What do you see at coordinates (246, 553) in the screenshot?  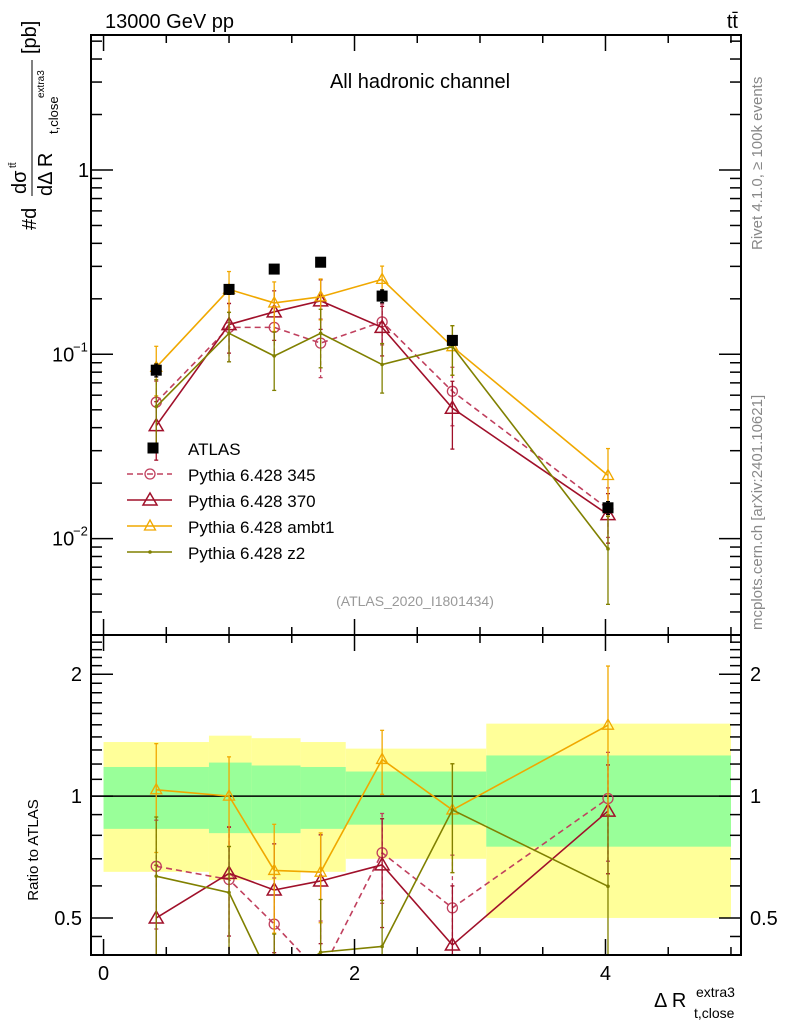 I see `legend-label: Pythia 6.428 z2` at bounding box center [246, 553].